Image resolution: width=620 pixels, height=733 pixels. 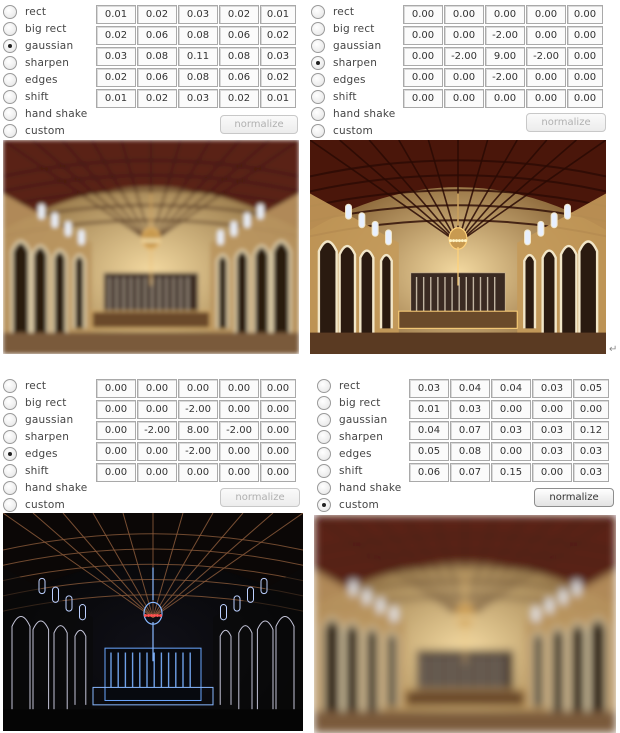 I want to click on kernel-cell: 0.15, so click(x=511, y=472).